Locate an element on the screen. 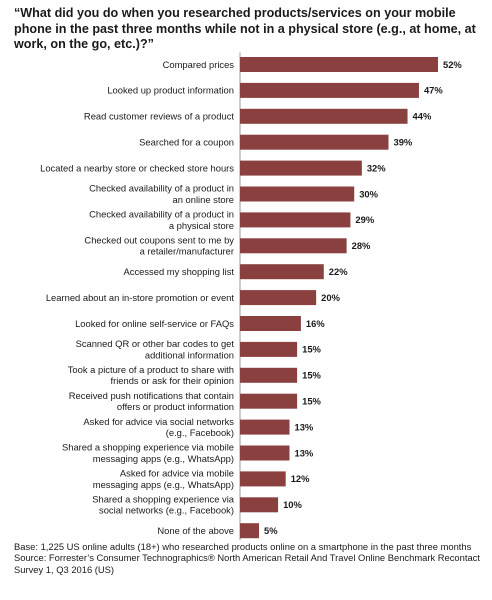 This screenshot has height=600, width=492. value-label-1: 47% is located at coordinates (433, 90).